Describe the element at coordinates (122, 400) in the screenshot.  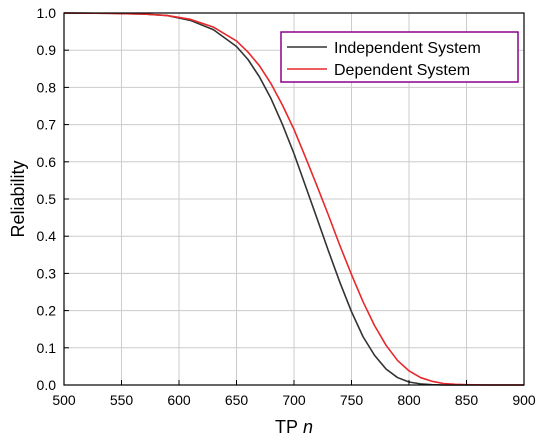
I see `x-tick-label: 550` at that location.